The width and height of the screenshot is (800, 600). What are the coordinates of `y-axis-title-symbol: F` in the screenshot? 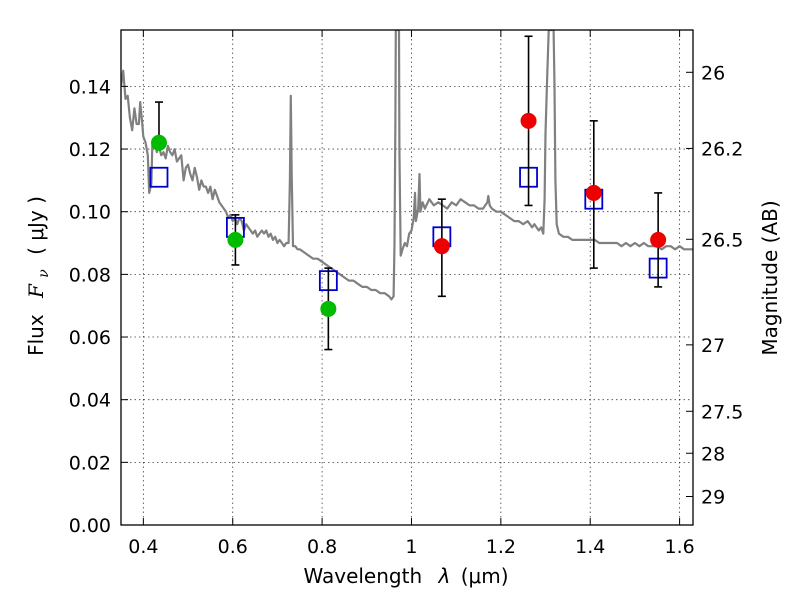 It's located at (36, 291).